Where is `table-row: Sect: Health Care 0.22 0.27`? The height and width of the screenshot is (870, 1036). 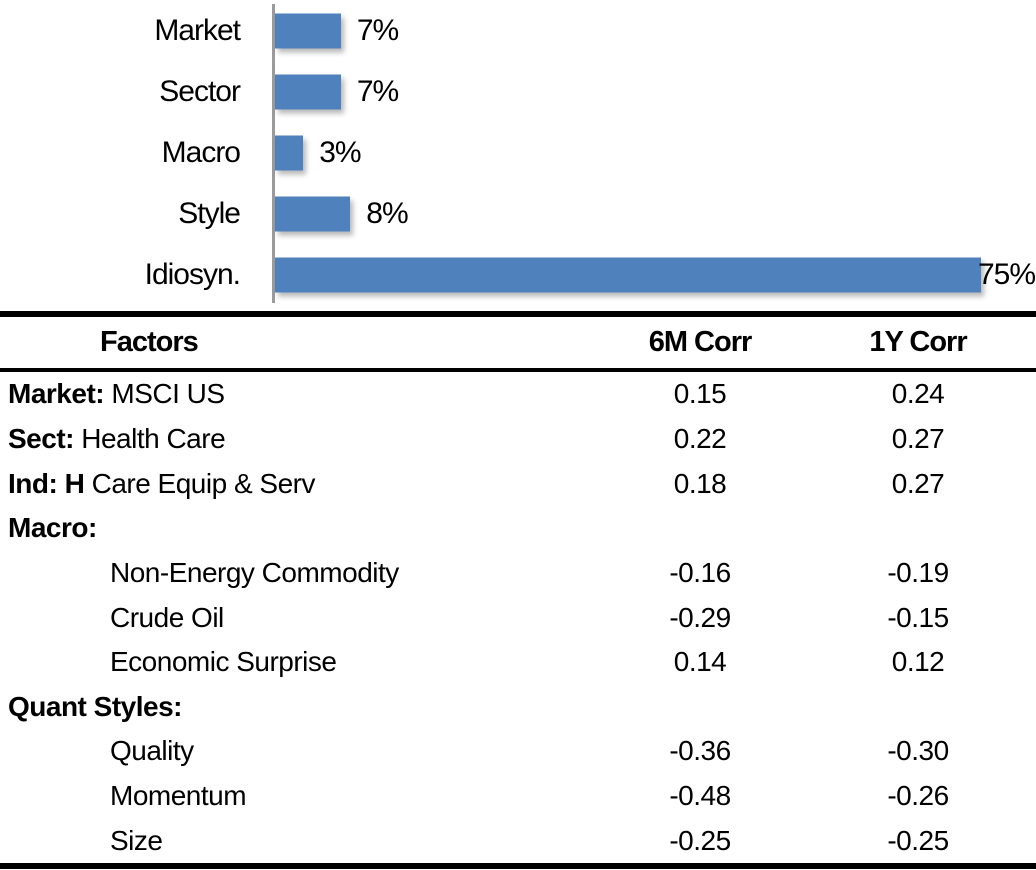
table-row: Sect: Health Care 0.22 0.27 is located at coordinates (518, 439).